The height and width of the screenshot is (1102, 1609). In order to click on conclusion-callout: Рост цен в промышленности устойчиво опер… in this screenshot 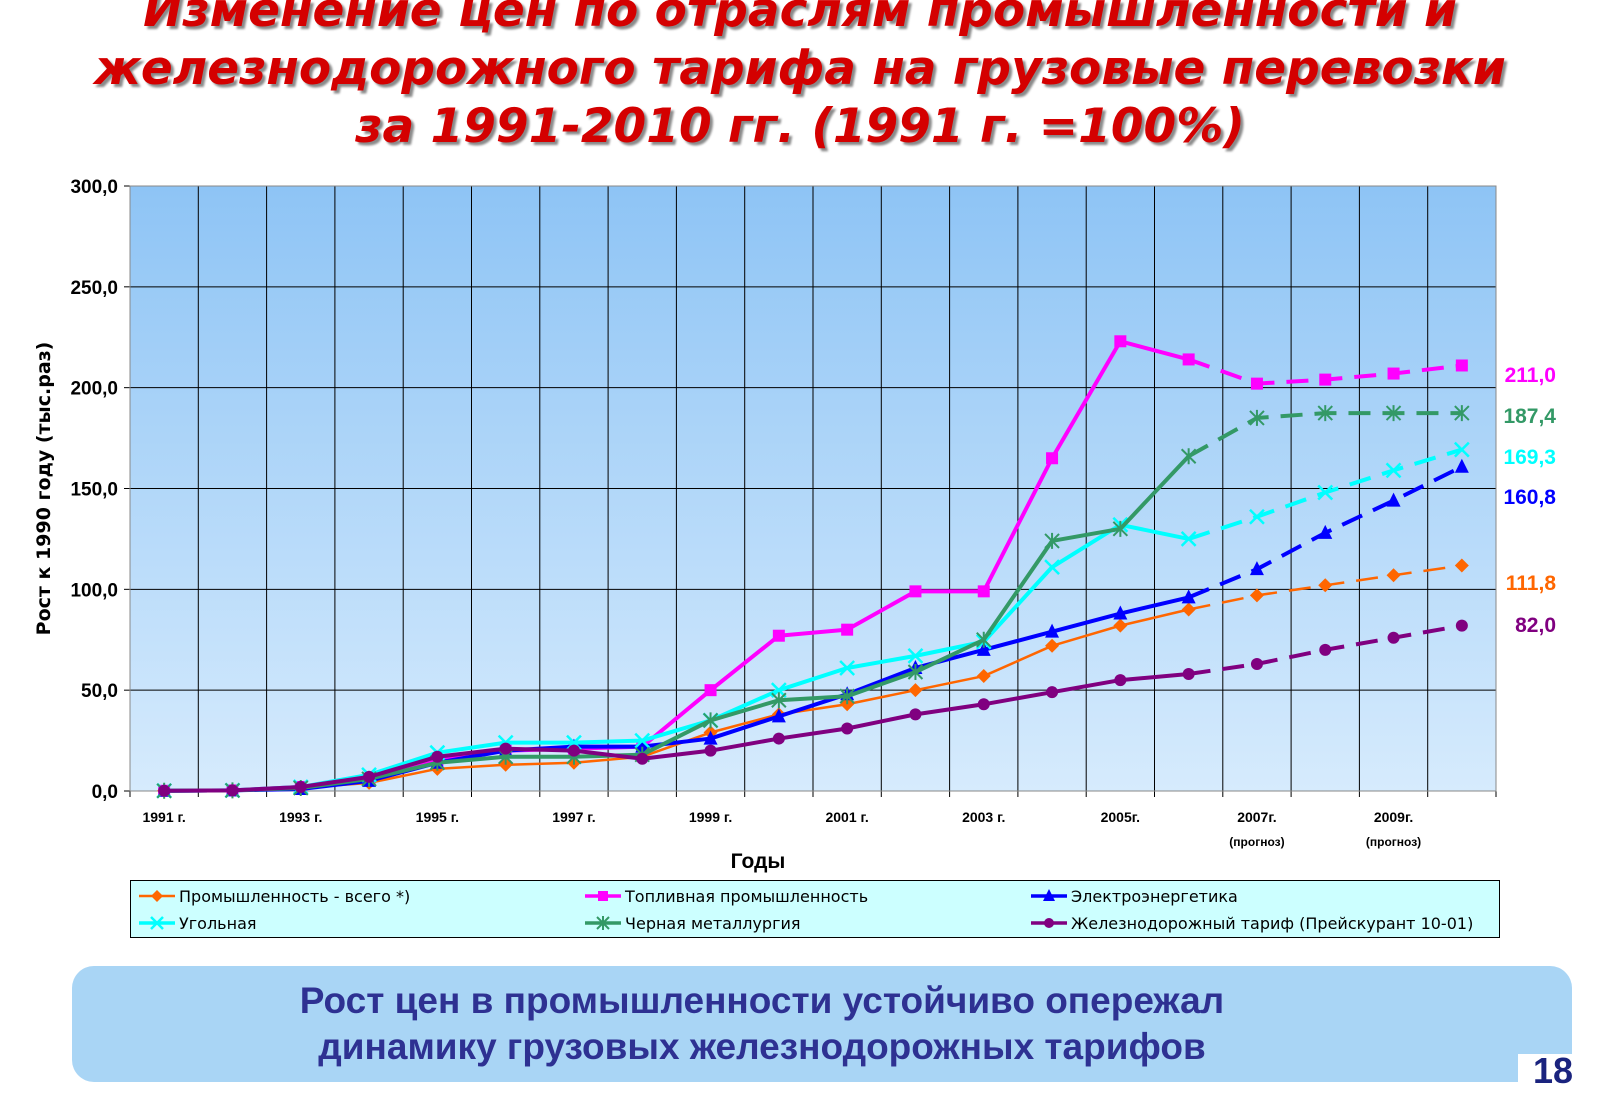, I will do `click(822, 1024)`.